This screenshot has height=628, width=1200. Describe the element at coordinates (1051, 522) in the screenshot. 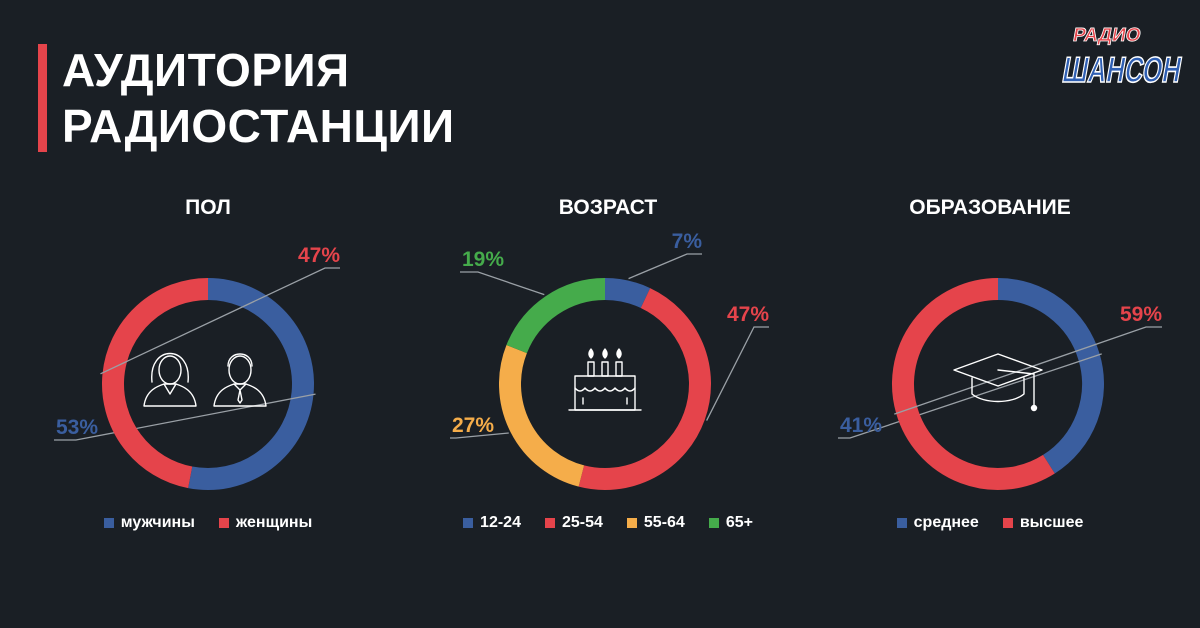

I see `legend-label: высшее` at that location.